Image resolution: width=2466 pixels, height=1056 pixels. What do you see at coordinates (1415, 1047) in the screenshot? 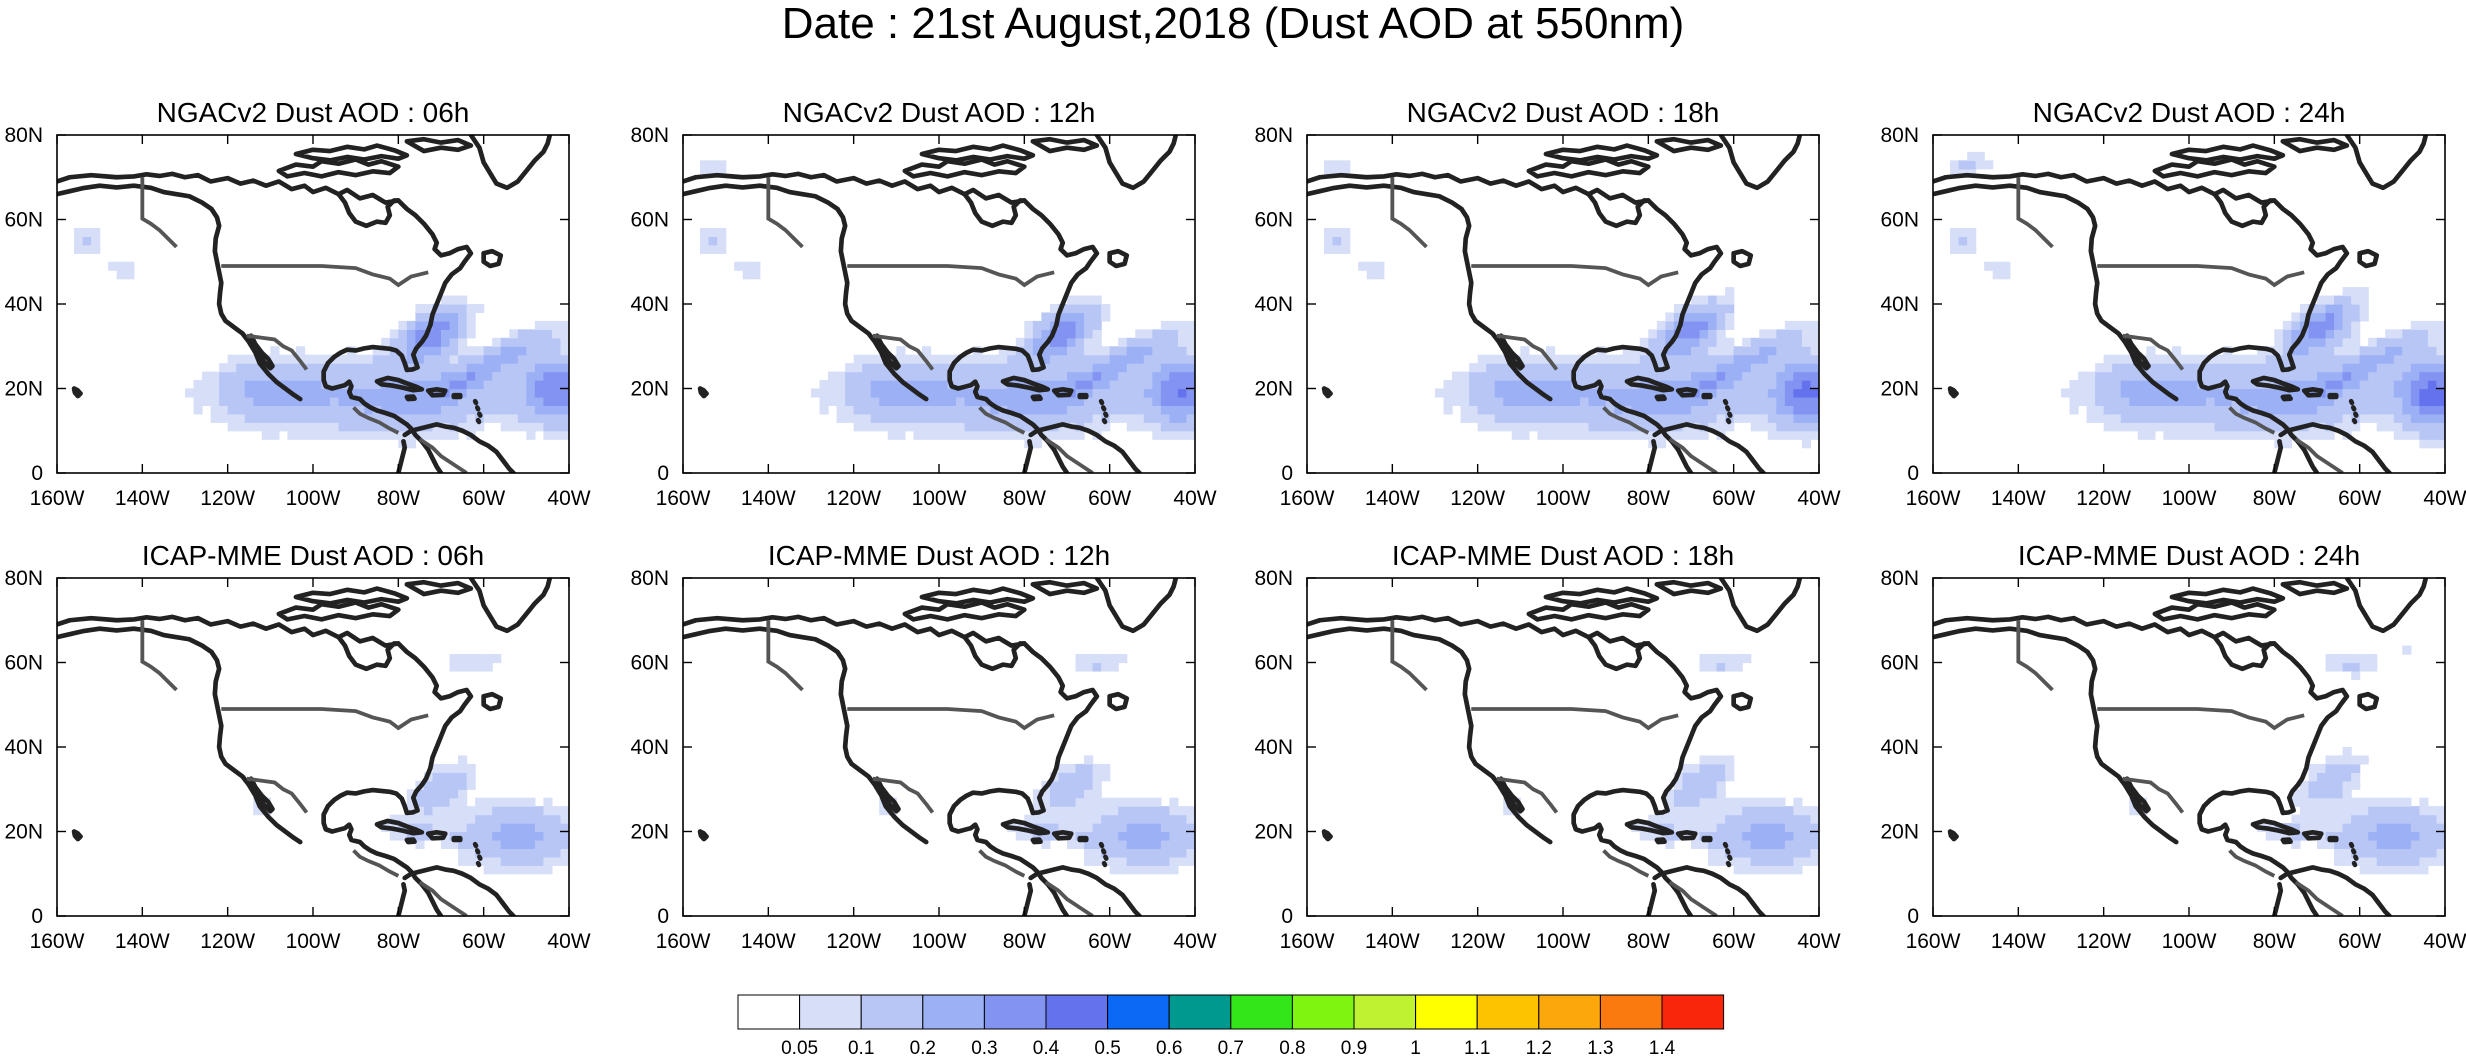
I see `colorbar-label: 1` at bounding box center [1415, 1047].